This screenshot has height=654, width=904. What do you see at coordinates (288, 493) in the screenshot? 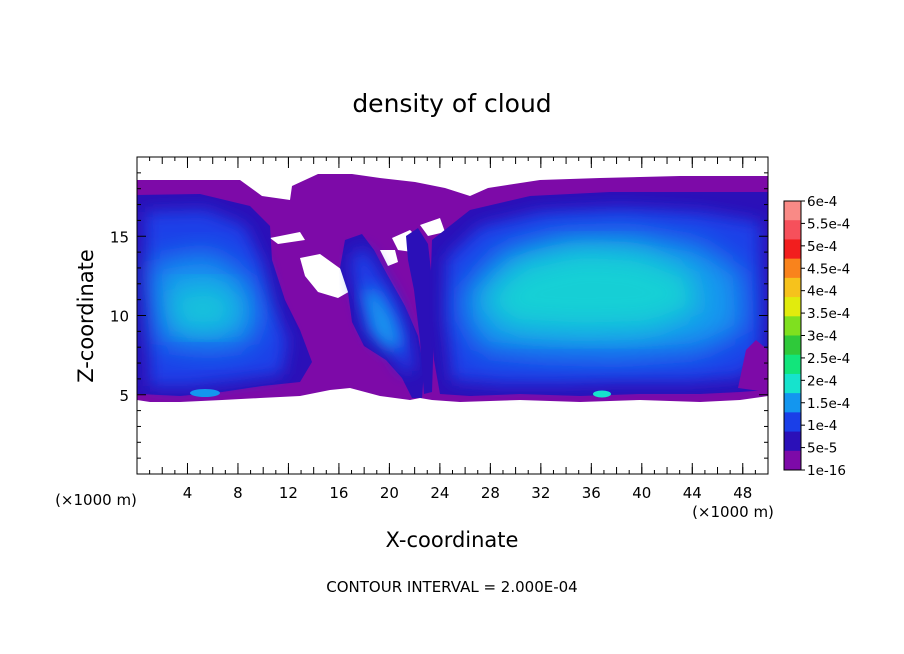
I see `x-tick-label: 12` at bounding box center [288, 493].